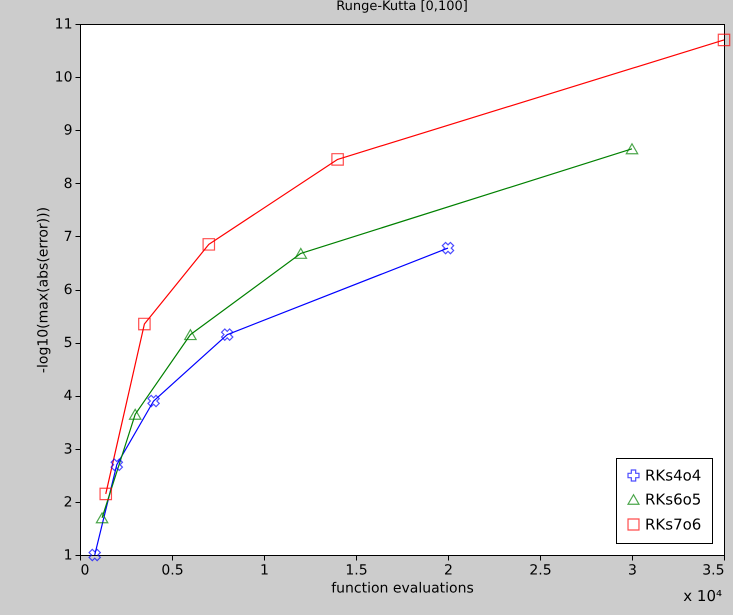 This screenshot has height=615, width=733. I want to click on y-tick-label: 8, so click(68, 184).